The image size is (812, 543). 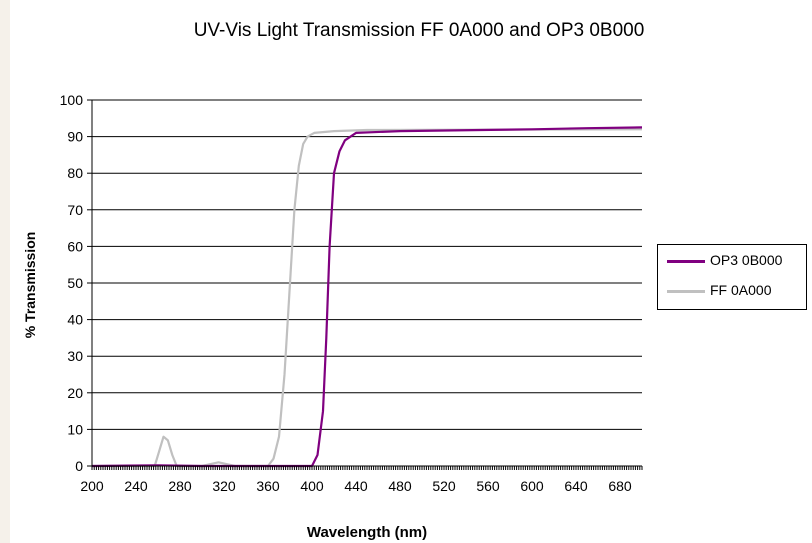 I want to click on x-tick-label: 640, so click(x=576, y=486).